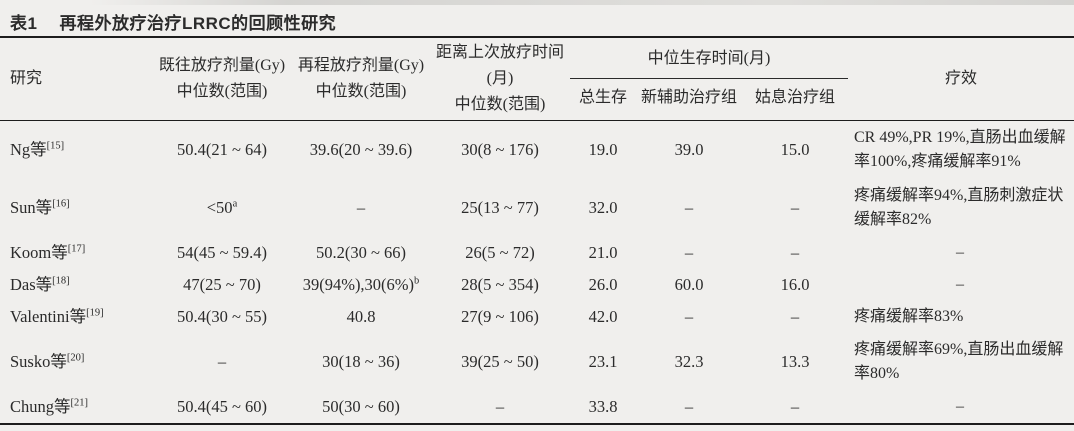 This screenshot has width=1074, height=431. I want to click on cell-study: Sun等[16], so click(40, 207).